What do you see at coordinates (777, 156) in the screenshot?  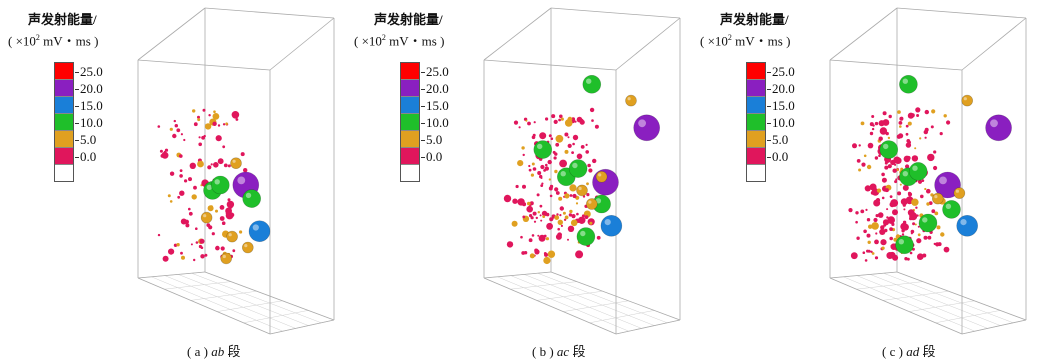 I see `tick-0: 0.0` at bounding box center [777, 156].